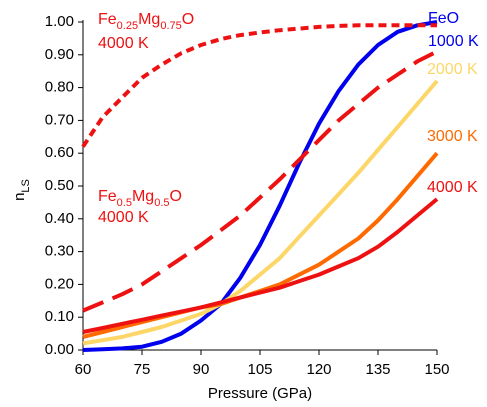 The width and height of the screenshot is (487, 407). I want to click on y-label-part: n, so click(19, 197).